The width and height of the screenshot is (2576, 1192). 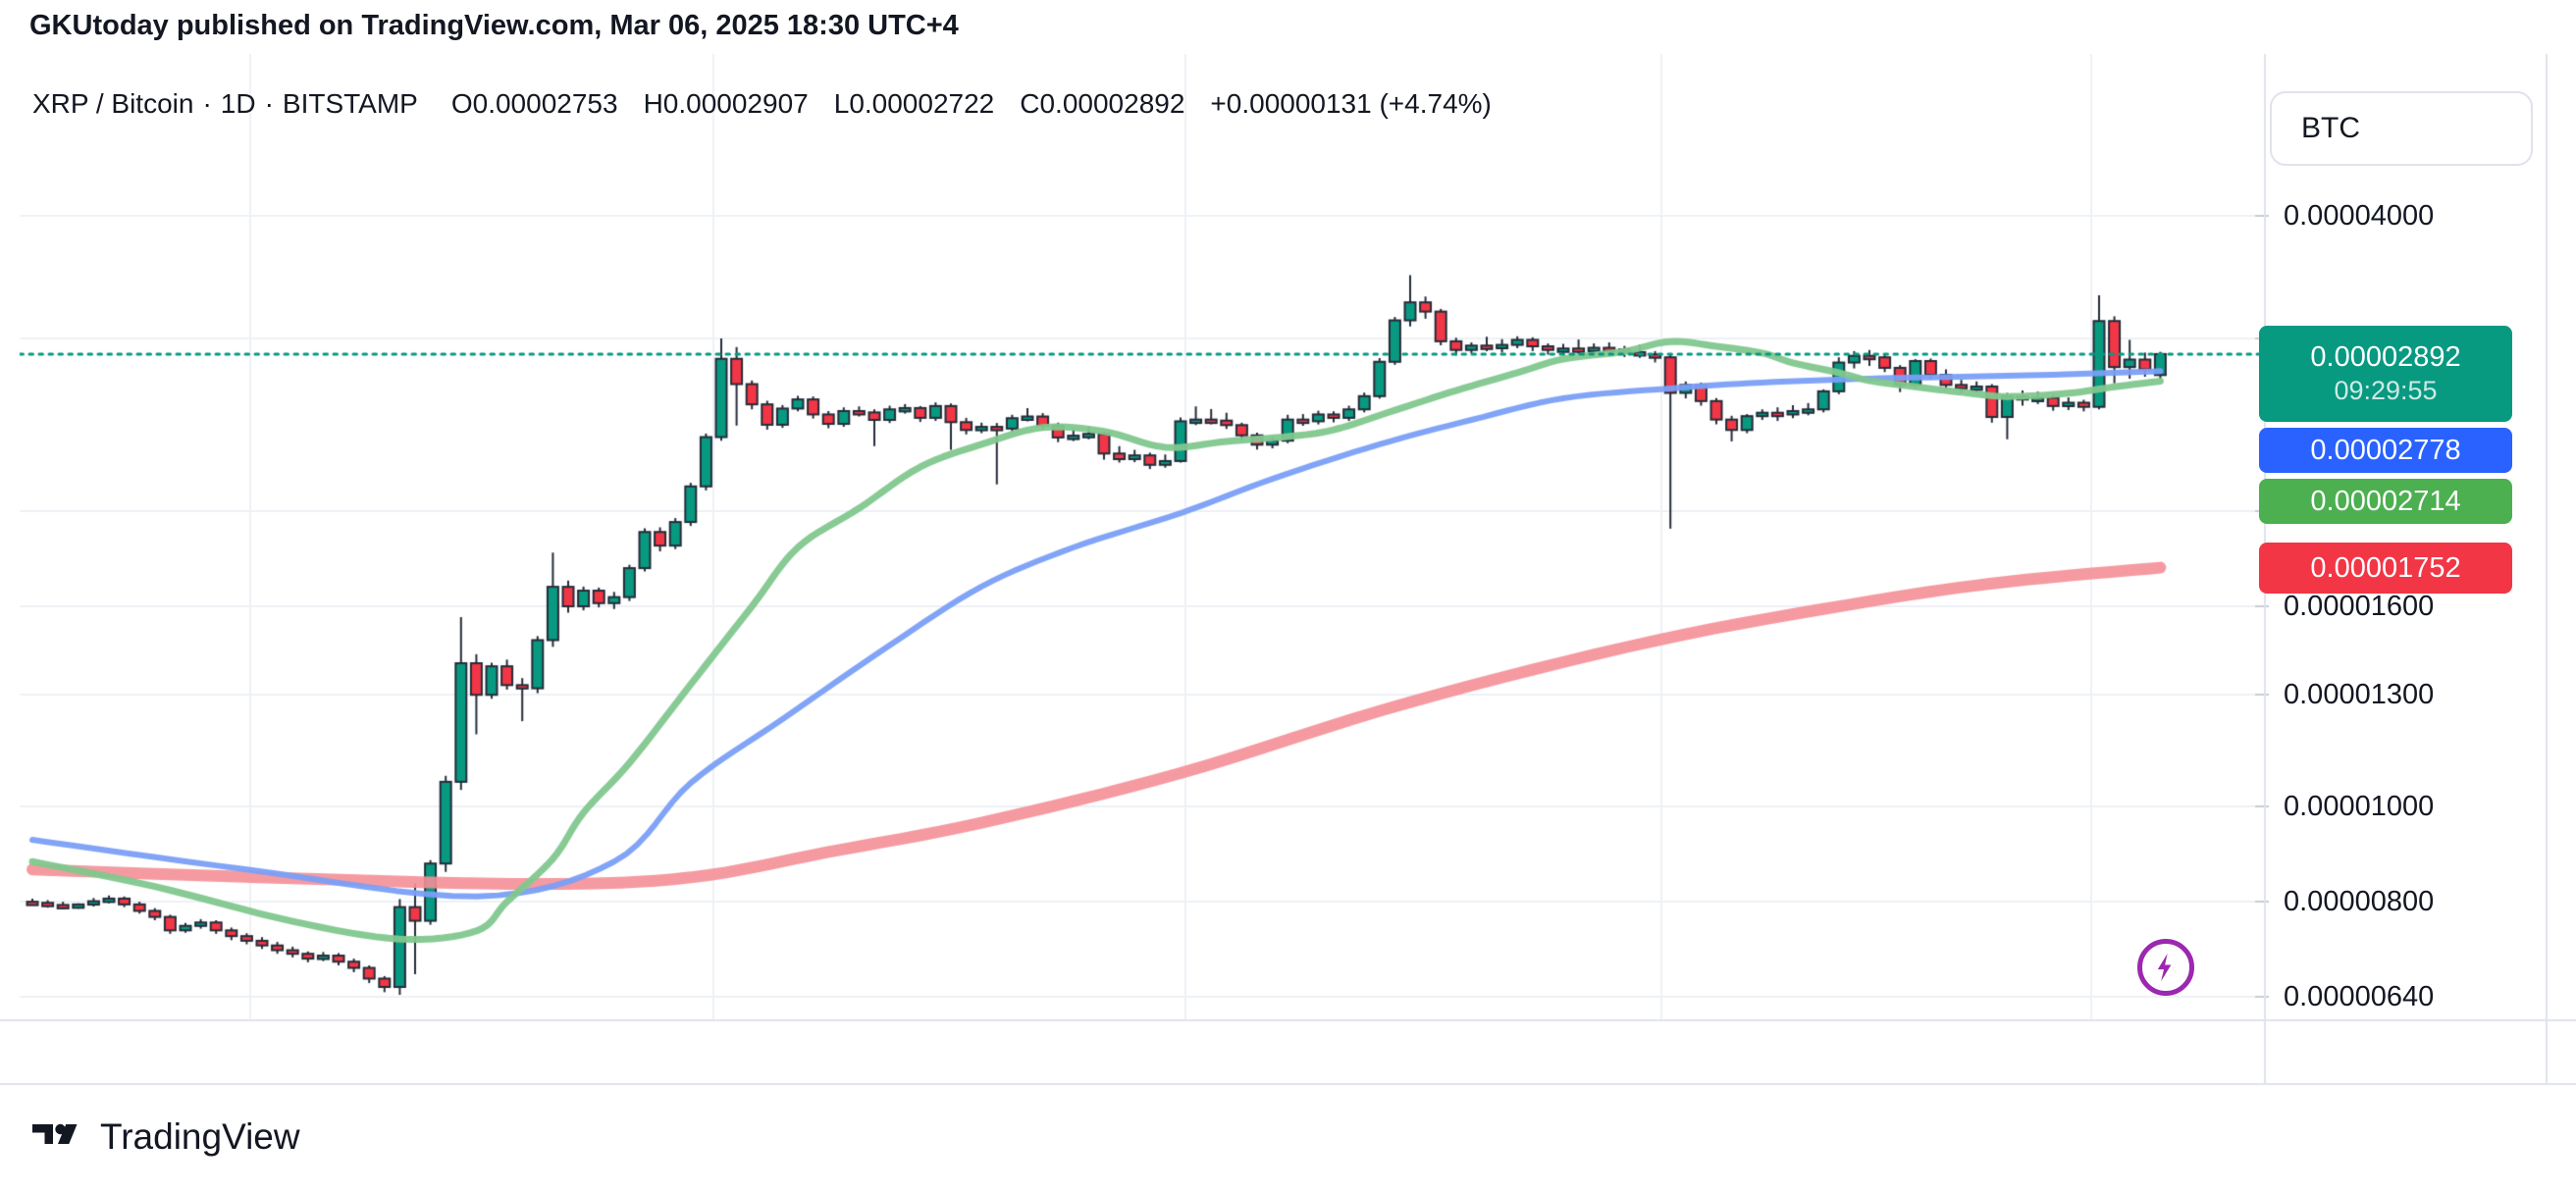 I want to click on legend-symbol: XRP / Bitcoin, so click(x=113, y=103).